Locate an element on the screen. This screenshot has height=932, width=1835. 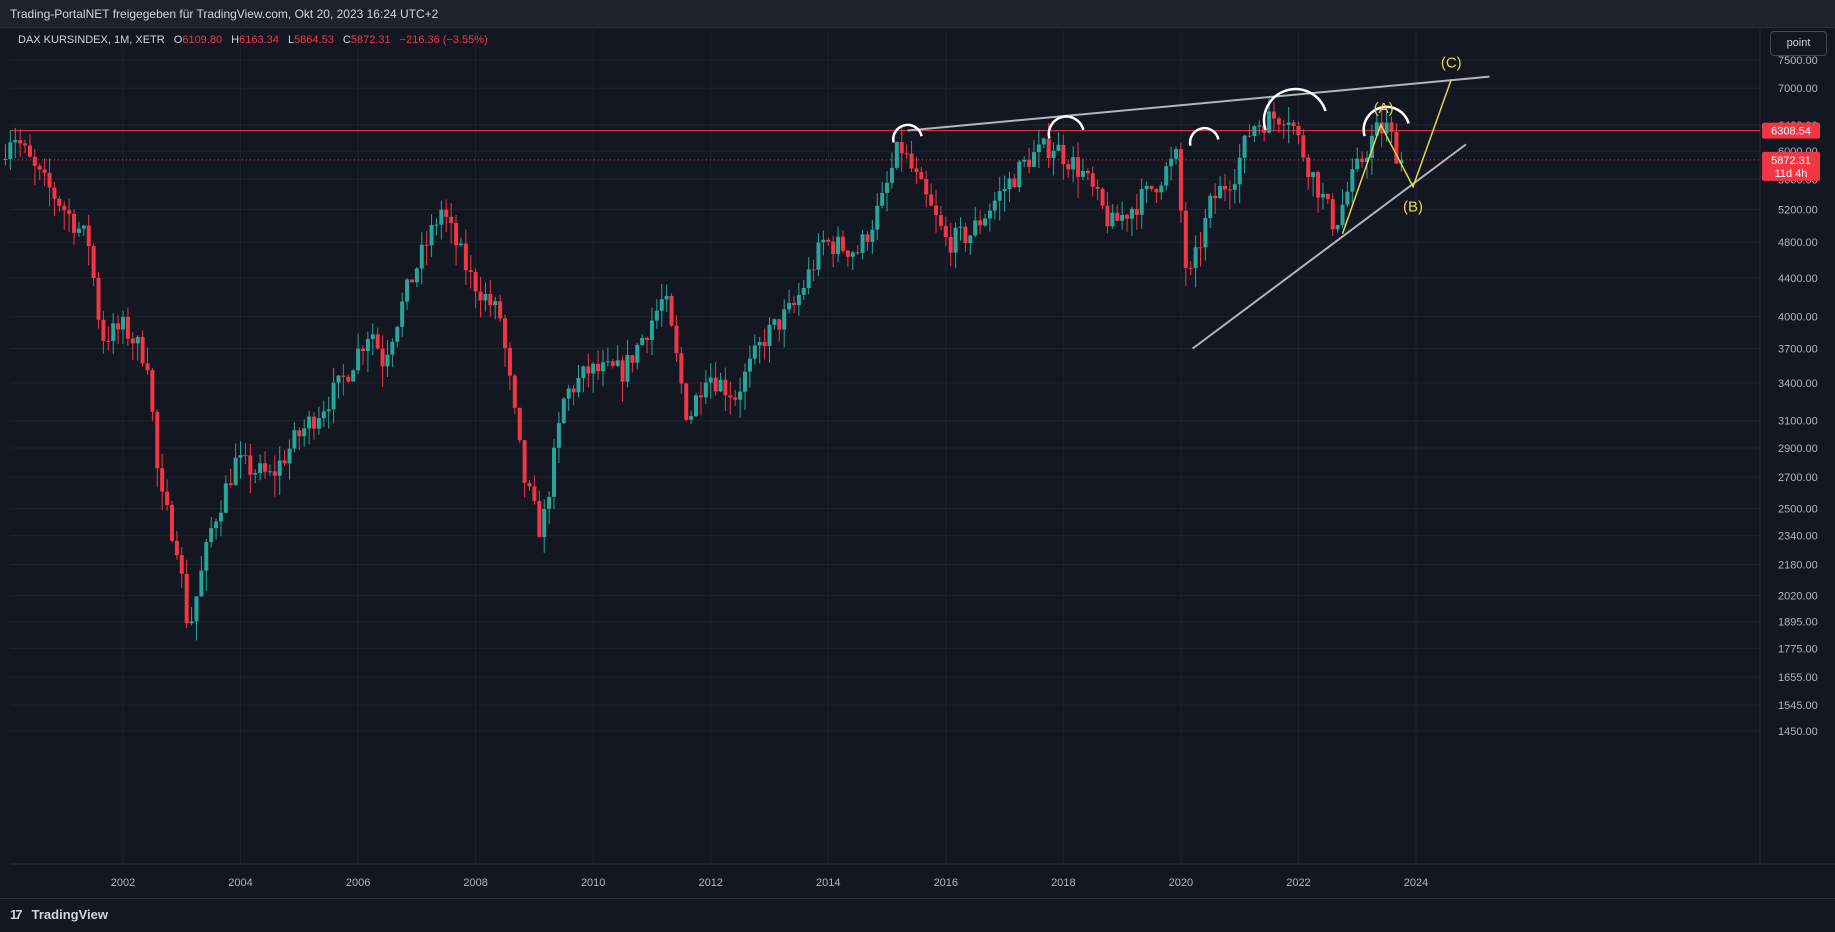
time-tick-label: 2022 is located at coordinates (1298, 883).